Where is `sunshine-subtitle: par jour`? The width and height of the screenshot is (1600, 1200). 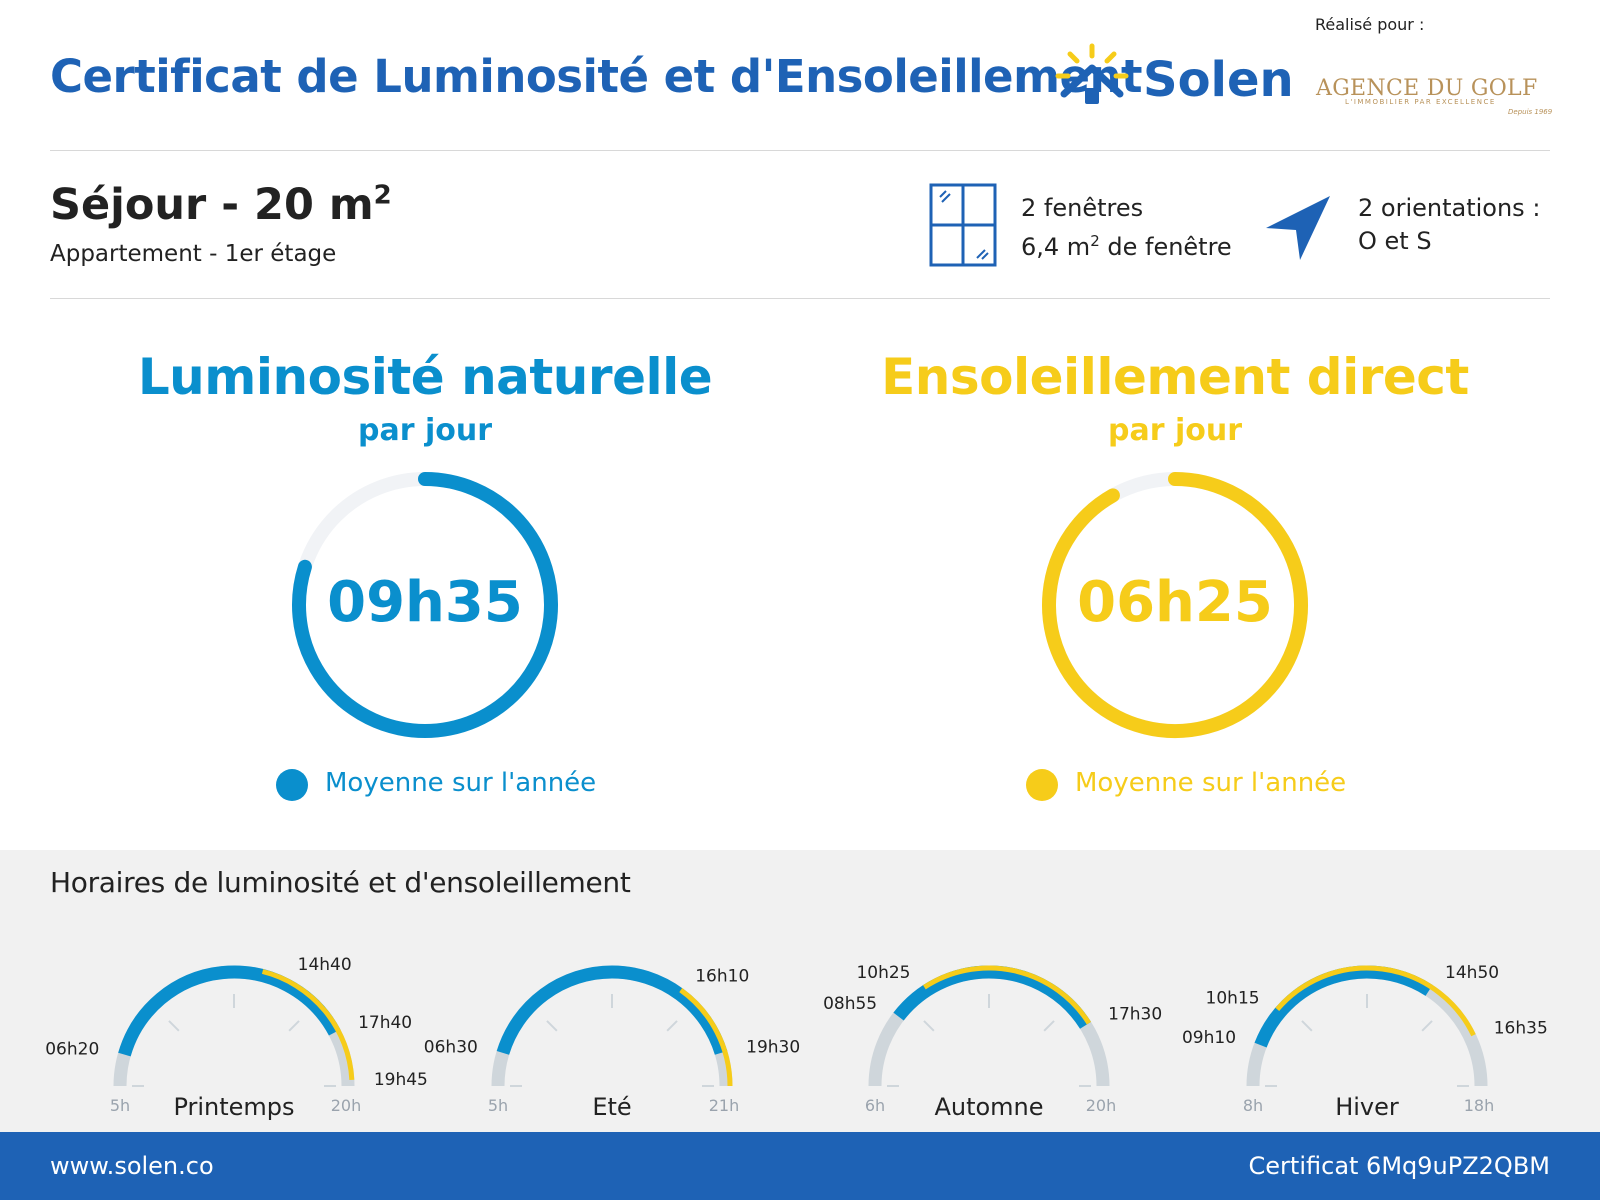 sunshine-subtitle: par jour is located at coordinates (1174, 430).